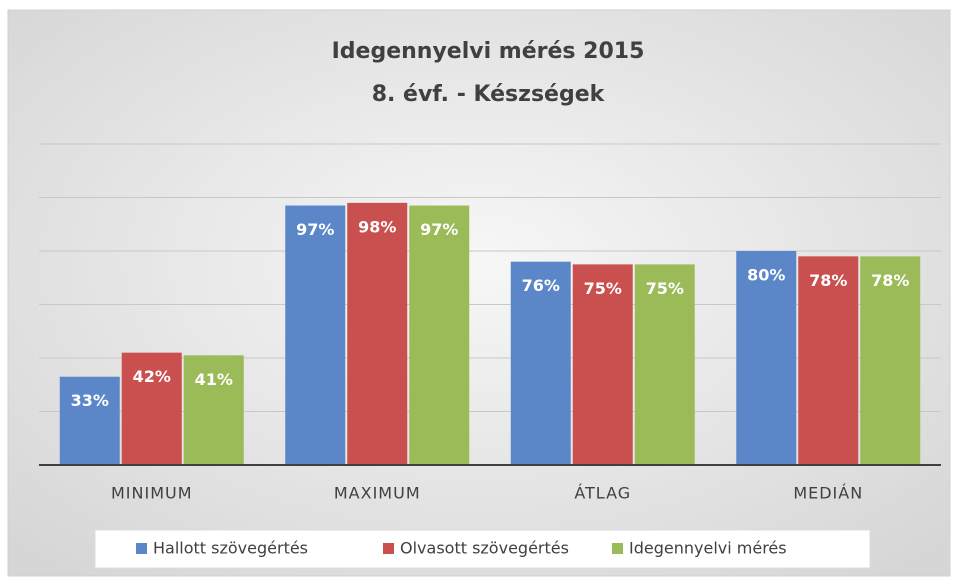 The width and height of the screenshot is (958, 586). I want to click on x-tick-label: ÁTLAG, so click(602, 493).